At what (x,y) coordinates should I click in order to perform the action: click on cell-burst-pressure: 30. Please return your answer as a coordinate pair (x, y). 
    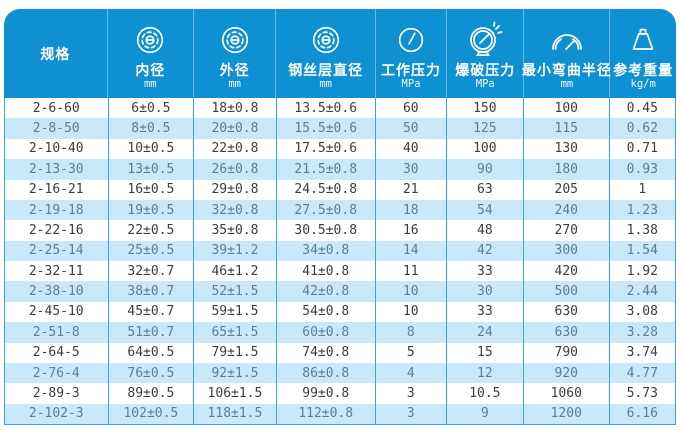
    Looking at the image, I should click on (484, 291).